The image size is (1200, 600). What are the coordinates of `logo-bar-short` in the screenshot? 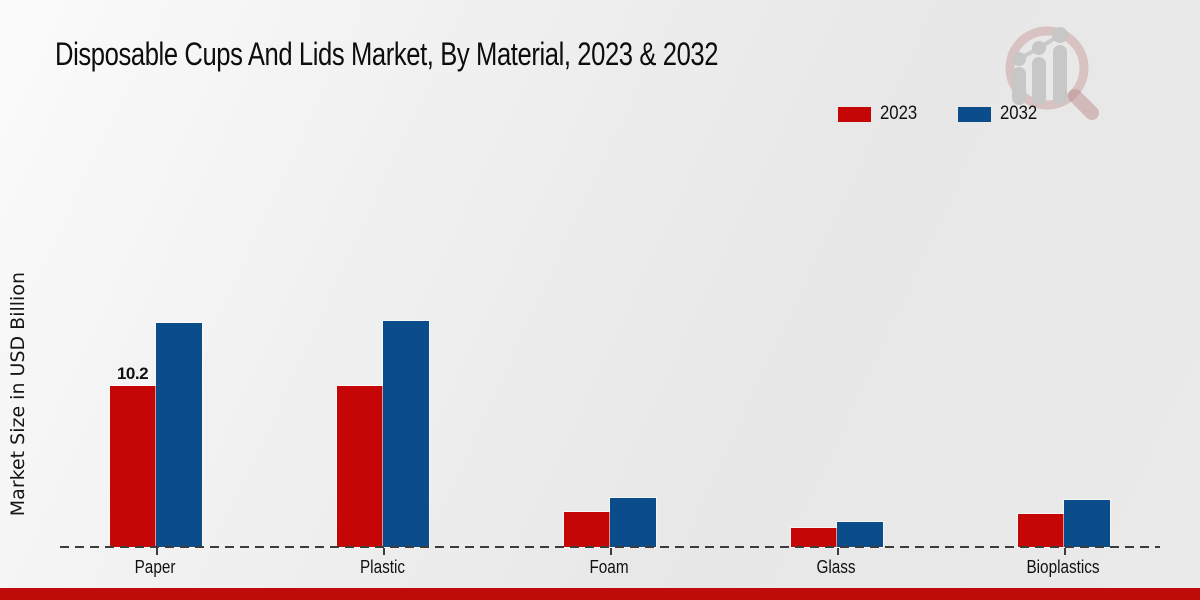 It's located at (1019, 86).